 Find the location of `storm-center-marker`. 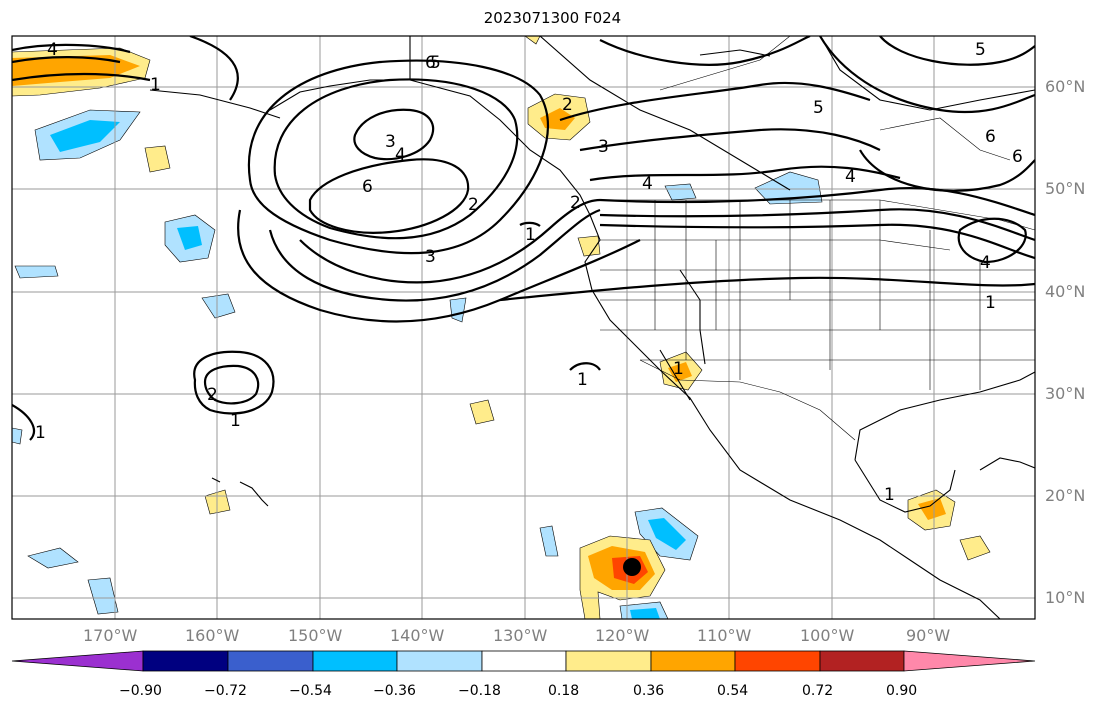

storm-center-marker is located at coordinates (632, 567).